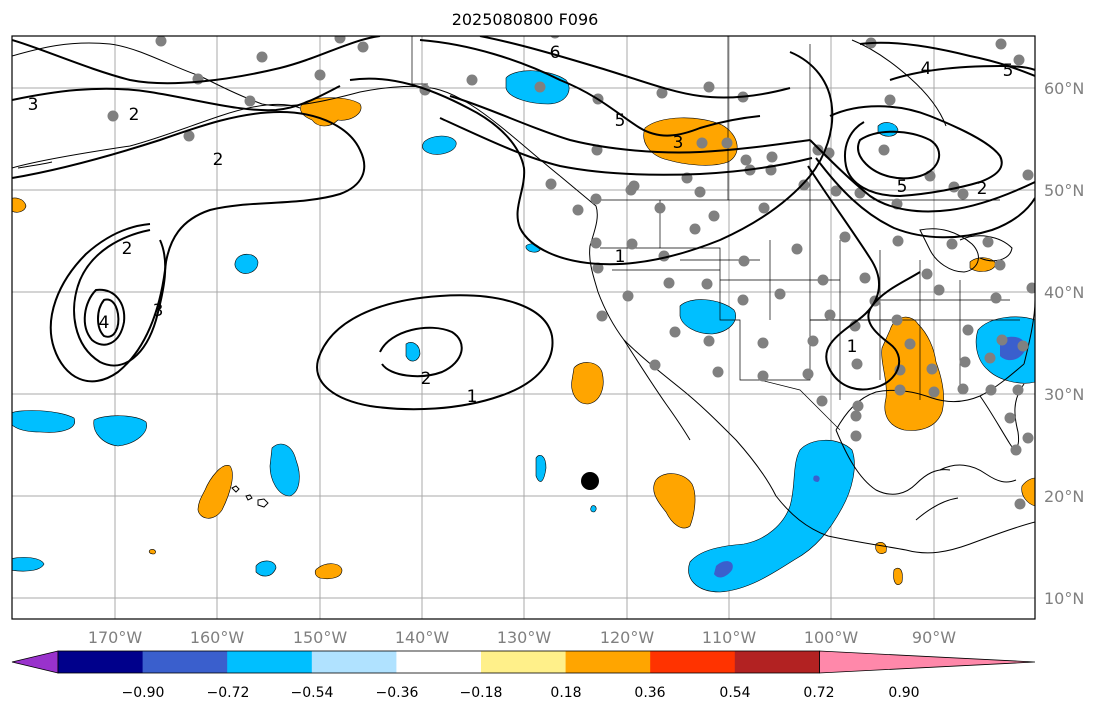  What do you see at coordinates (438, 662) in the screenshot?
I see `colorbar-outline` at bounding box center [438, 662].